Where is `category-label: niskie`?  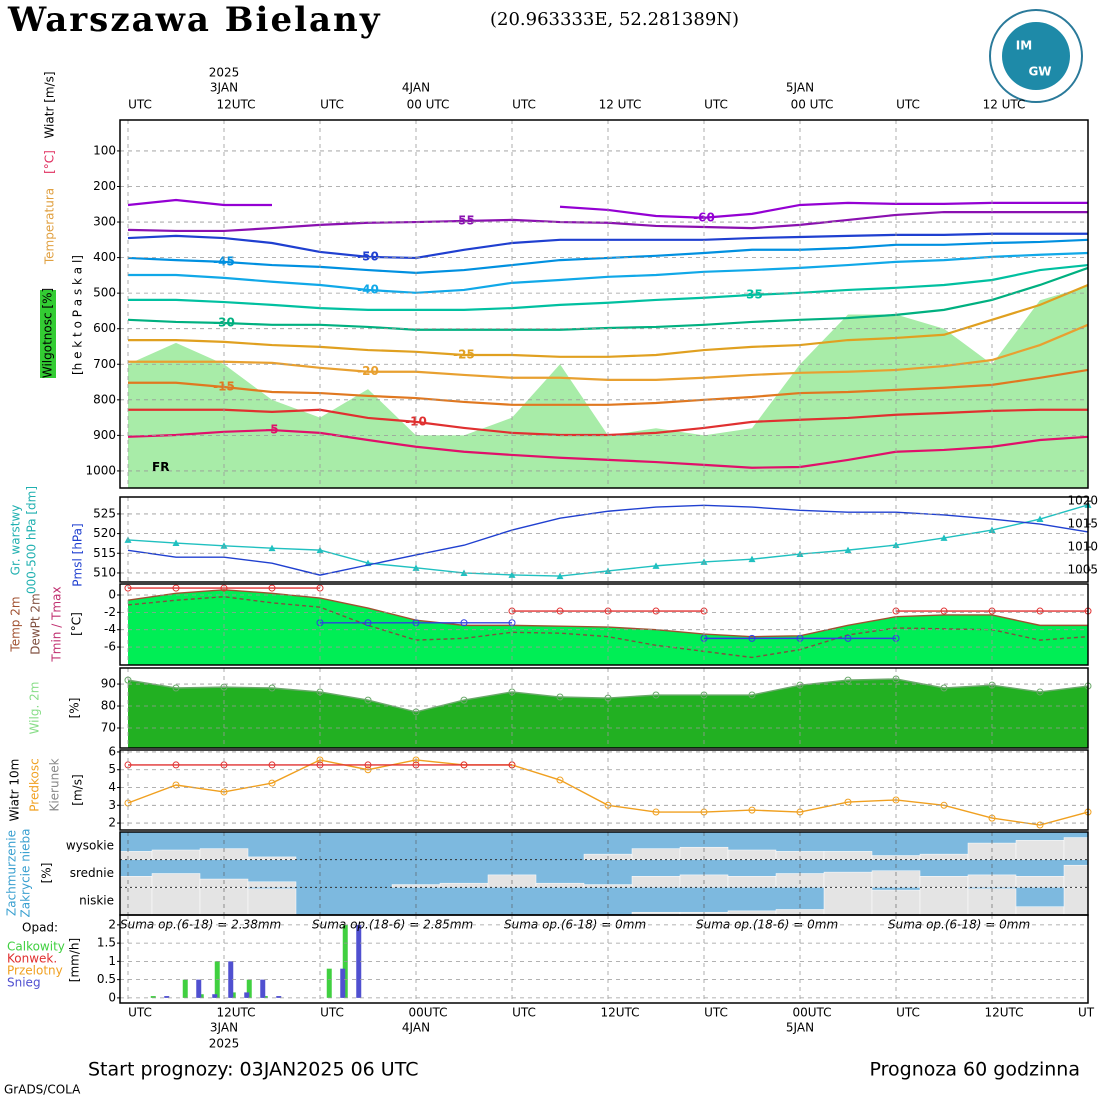
category-label: niskie is located at coordinates (96, 901).